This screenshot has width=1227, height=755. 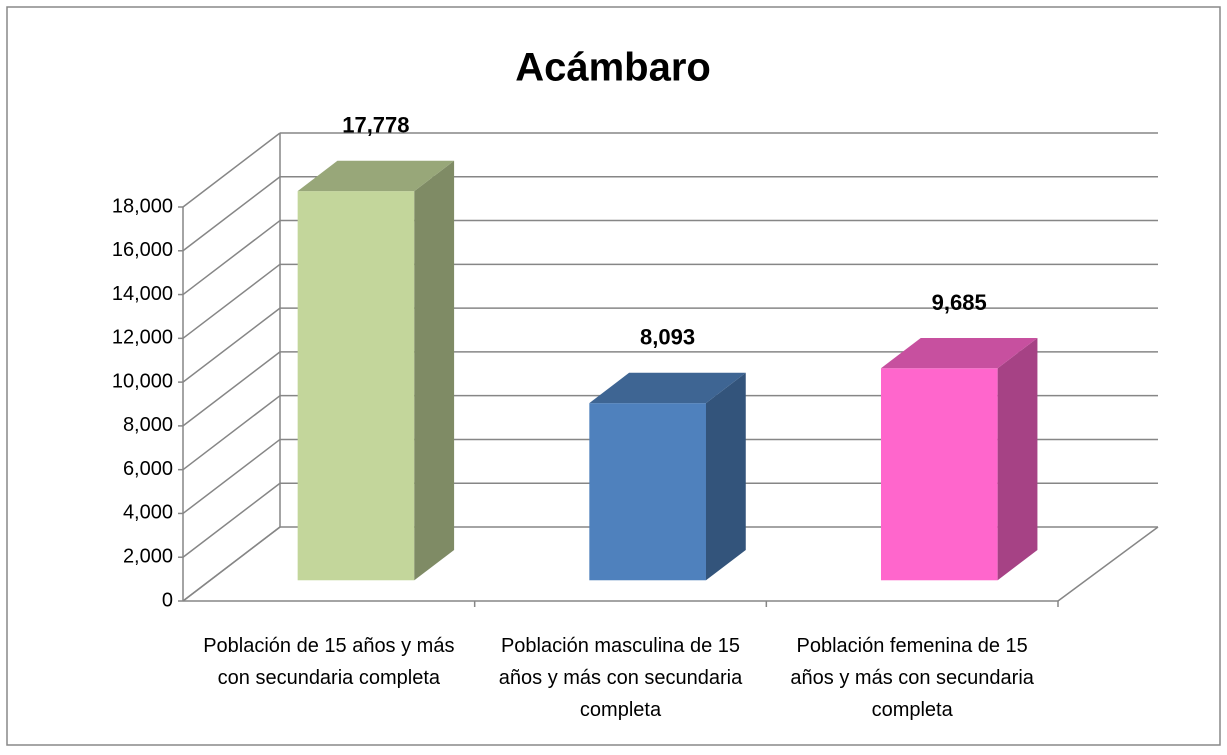 I want to click on y-tick-label: 6,000, so click(x=148, y=469).